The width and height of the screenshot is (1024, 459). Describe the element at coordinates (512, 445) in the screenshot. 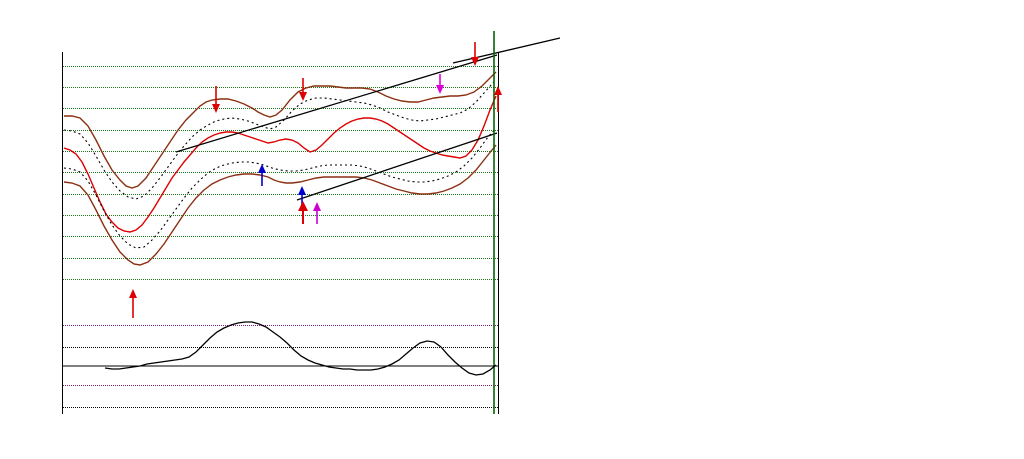

I see `month-axis` at that location.